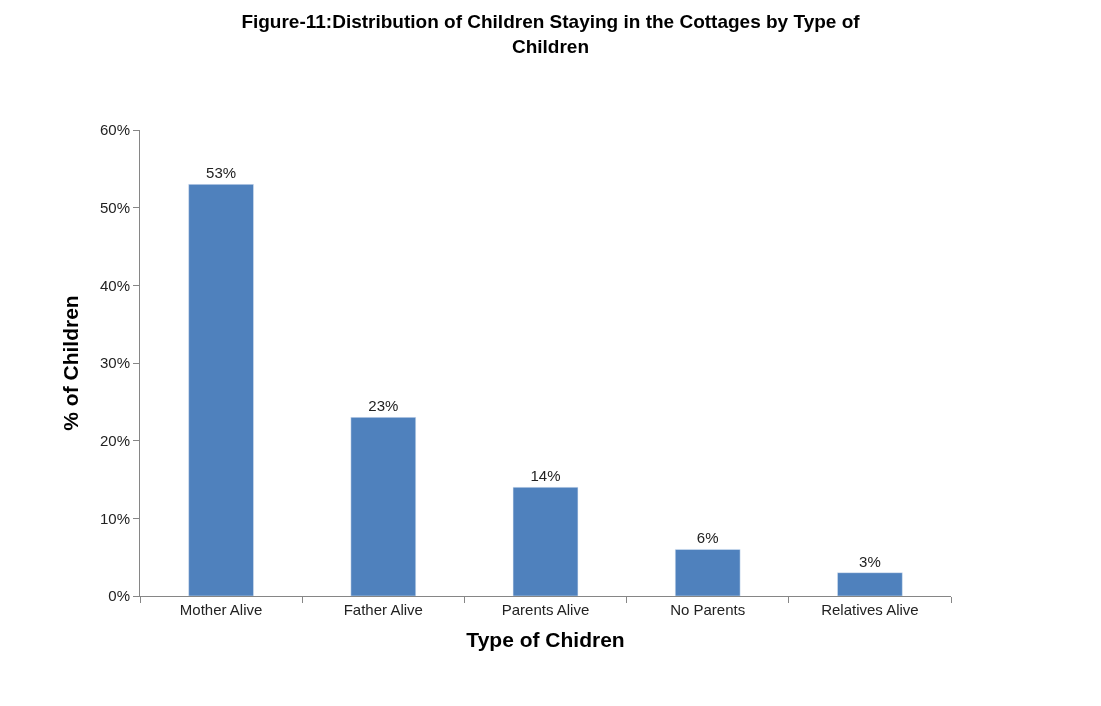  I want to click on x-axis-title: Type of Chidren, so click(545, 640).